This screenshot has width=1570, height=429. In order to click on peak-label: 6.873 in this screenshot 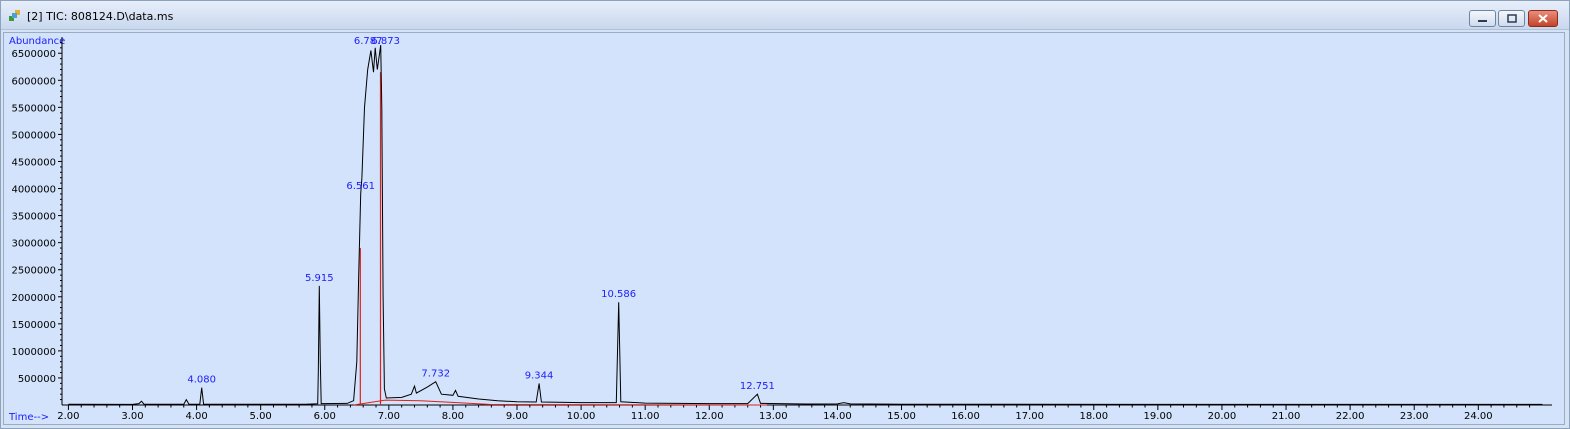, I will do `click(385, 41)`.